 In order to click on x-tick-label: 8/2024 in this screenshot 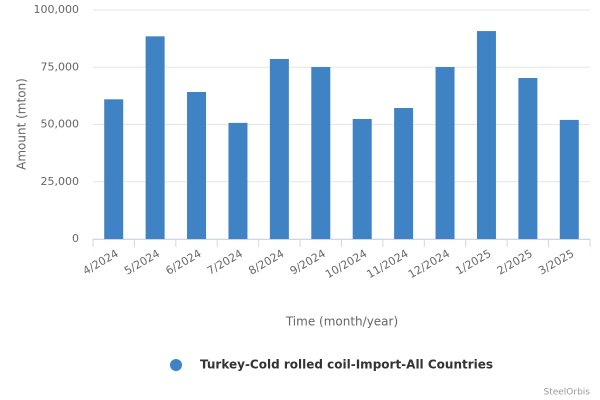, I will do `click(266, 262)`.